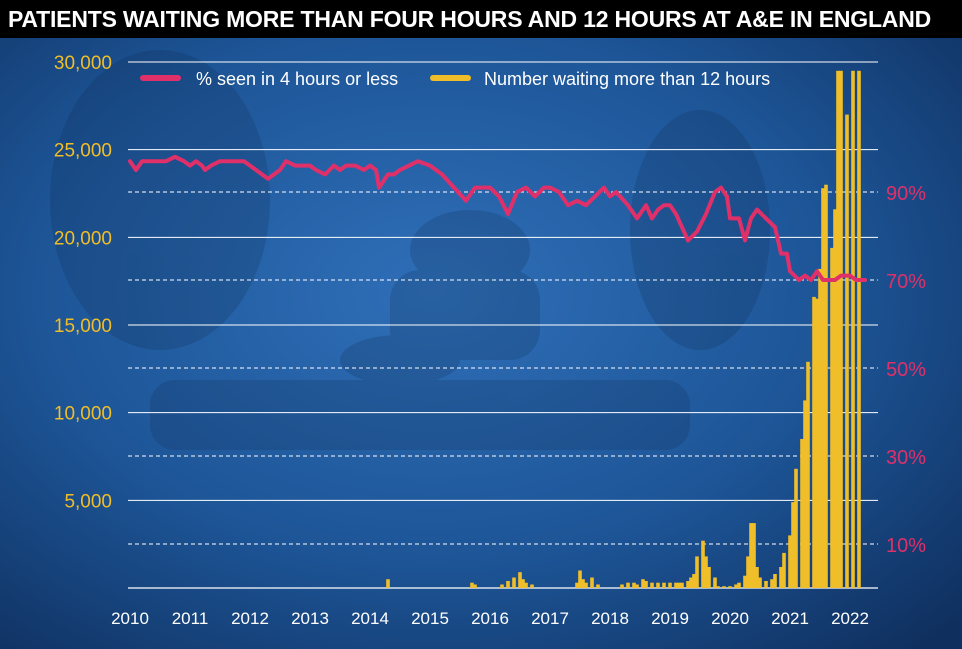 The height and width of the screenshot is (649, 962). Describe the element at coordinates (250, 618) in the screenshot. I see `x-tick-label-2: 2012` at that location.